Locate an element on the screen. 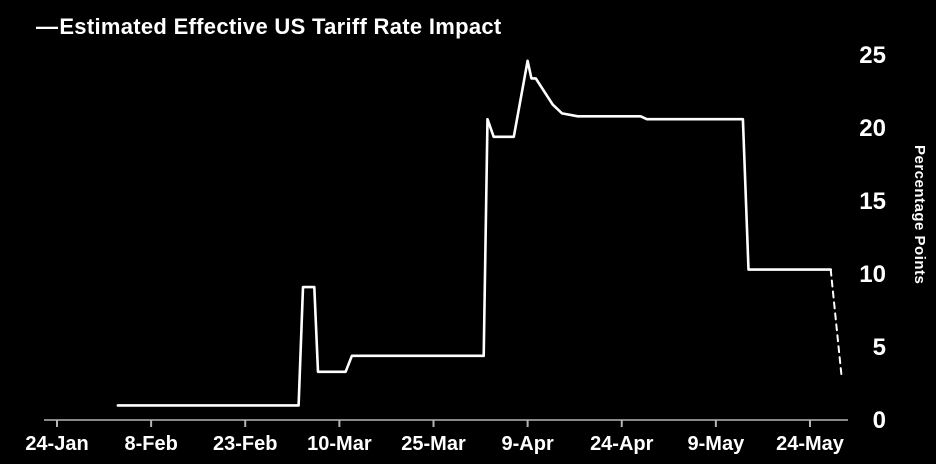  y-tick-label: 10 is located at coordinates (872, 274).